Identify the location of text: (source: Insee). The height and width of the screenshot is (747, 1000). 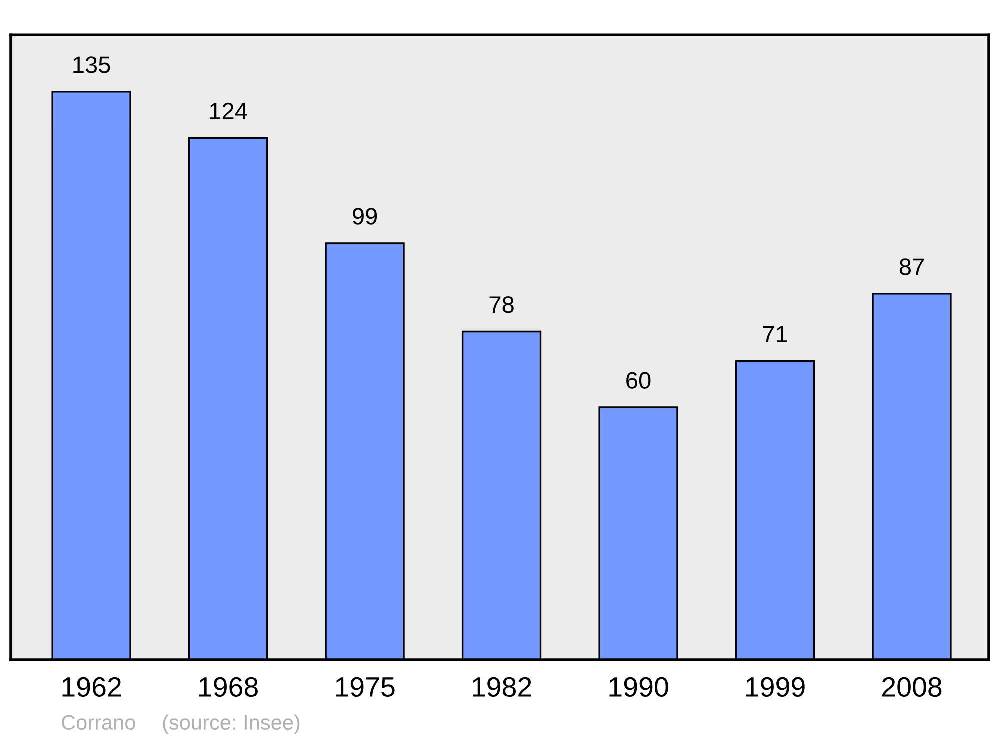
(231, 724).